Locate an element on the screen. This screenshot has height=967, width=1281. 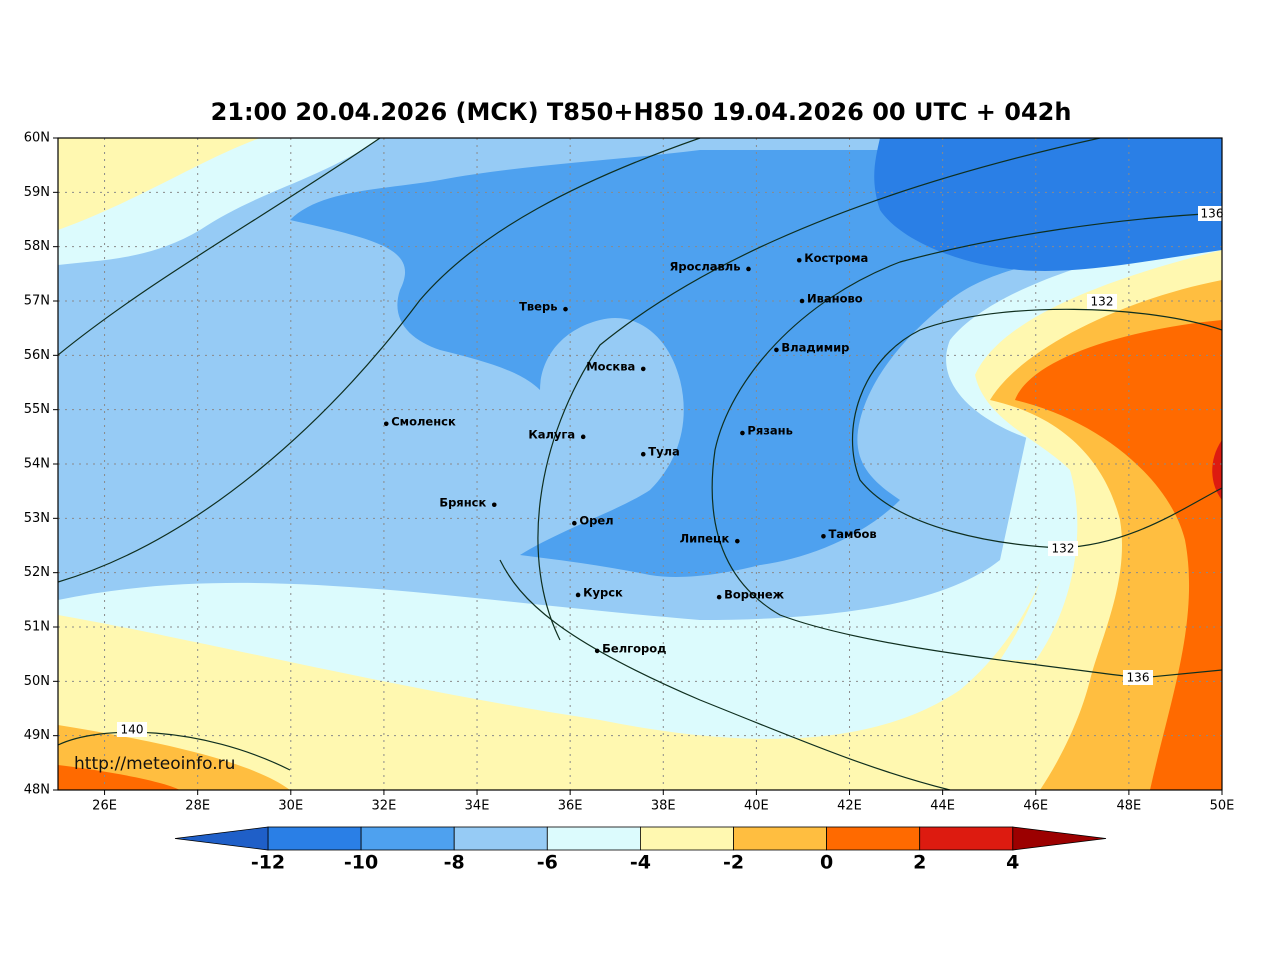
lon-tick-label: 44E is located at coordinates (942, 806).